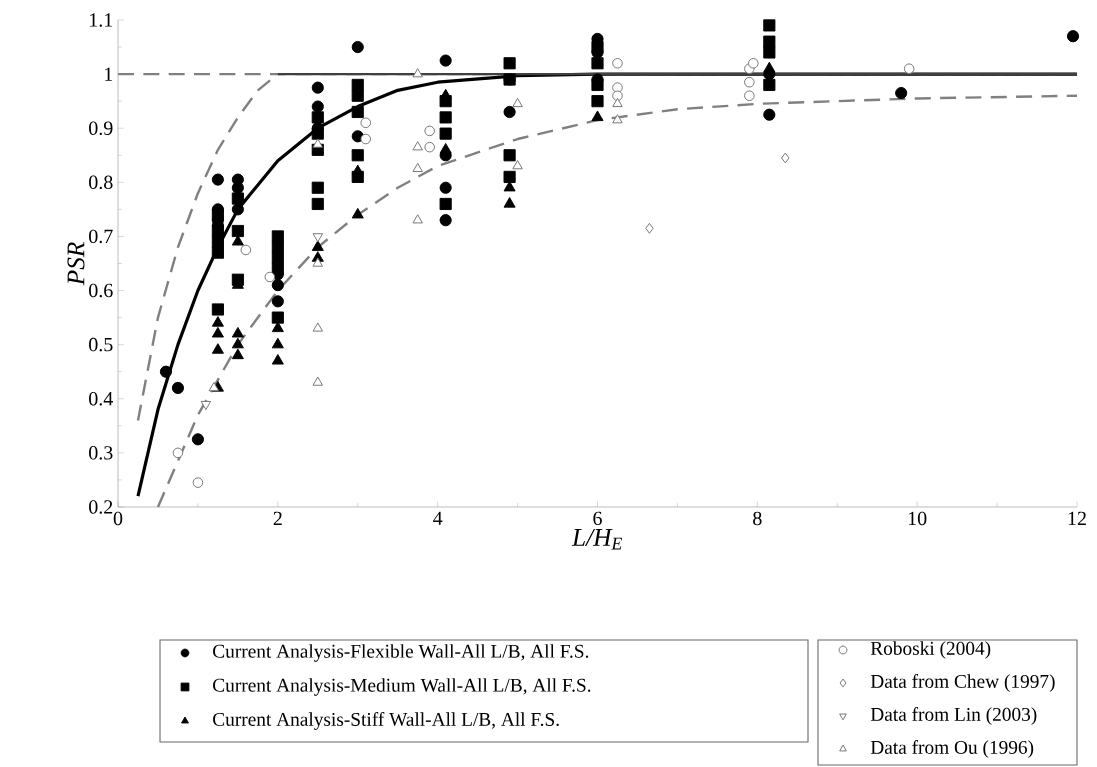 The width and height of the screenshot is (1097, 767). I want to click on x-tick-label: 8, so click(757, 518).